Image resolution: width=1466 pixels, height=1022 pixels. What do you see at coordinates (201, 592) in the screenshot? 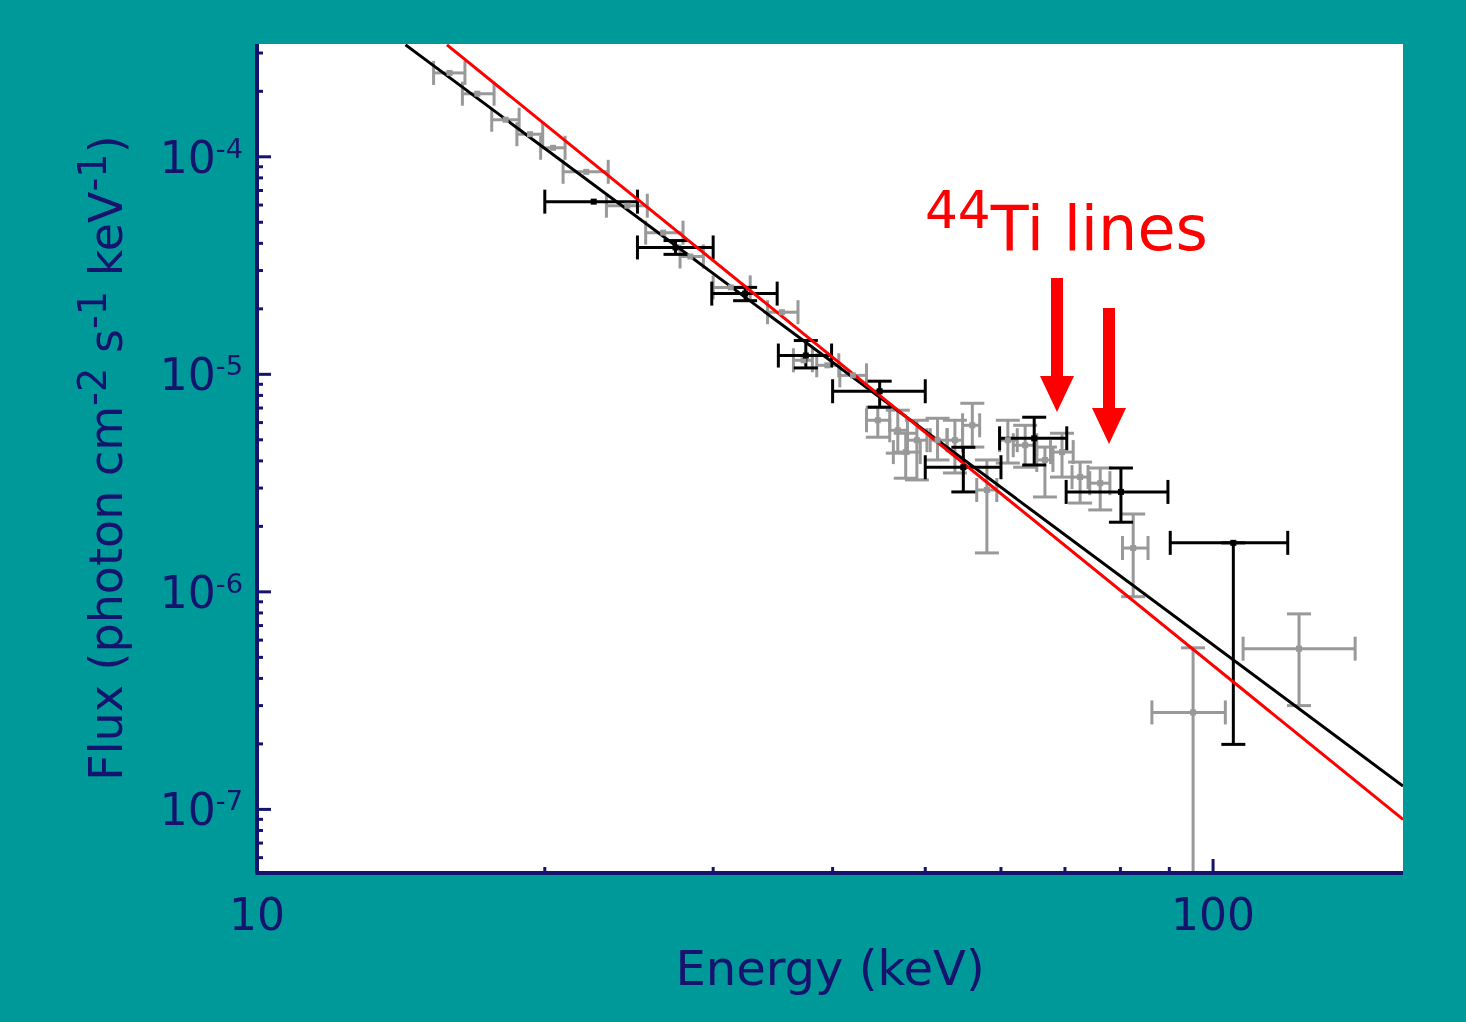
I see `y-tick-label: 10$^{-6}$` at bounding box center [201, 592].